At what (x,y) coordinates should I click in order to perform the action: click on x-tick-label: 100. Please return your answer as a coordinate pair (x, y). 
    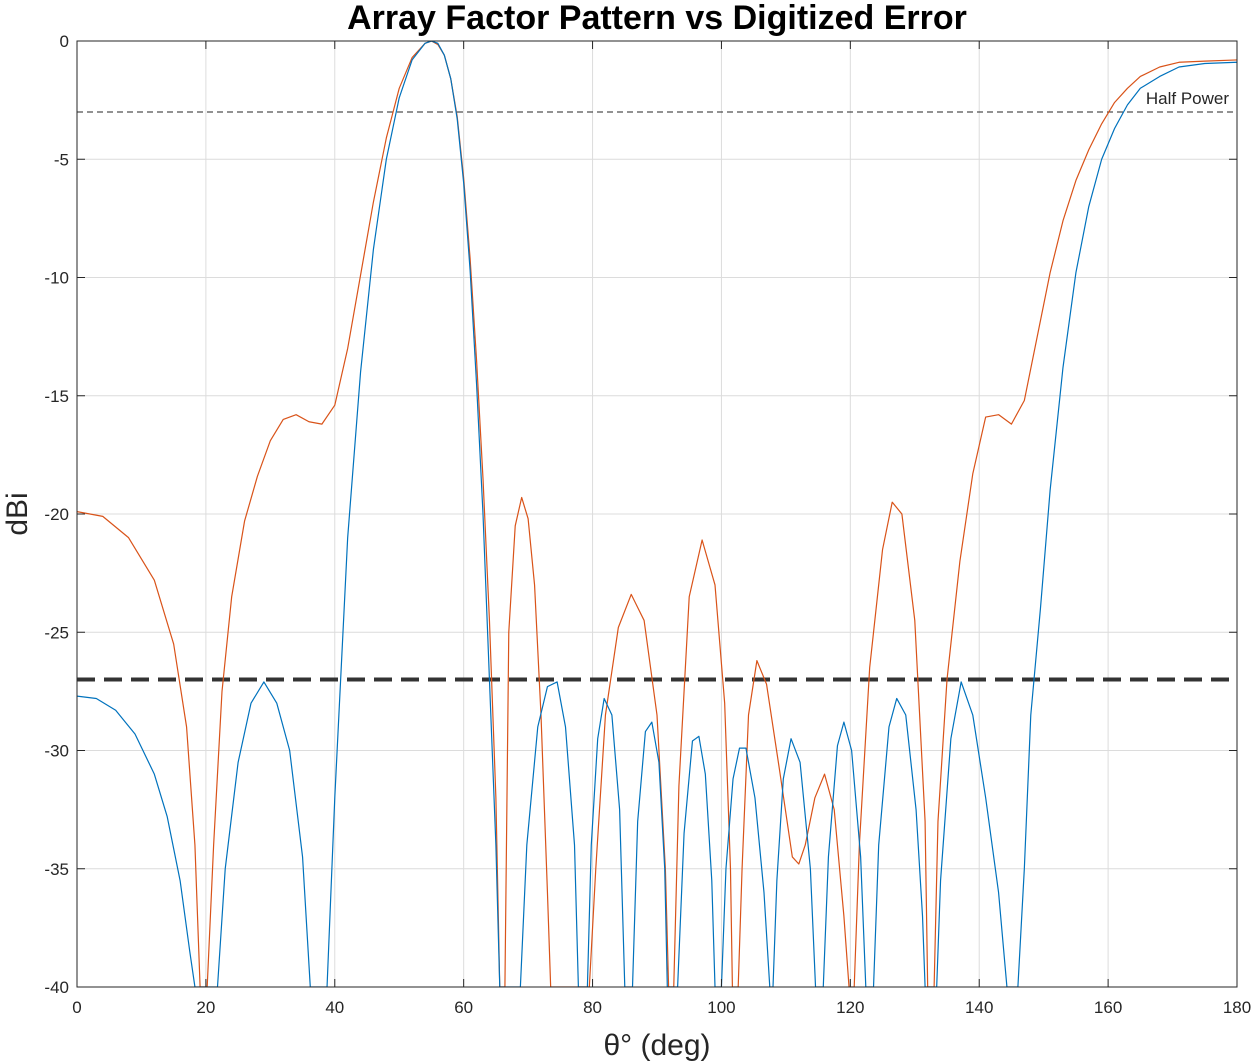
    Looking at the image, I should click on (721, 1007).